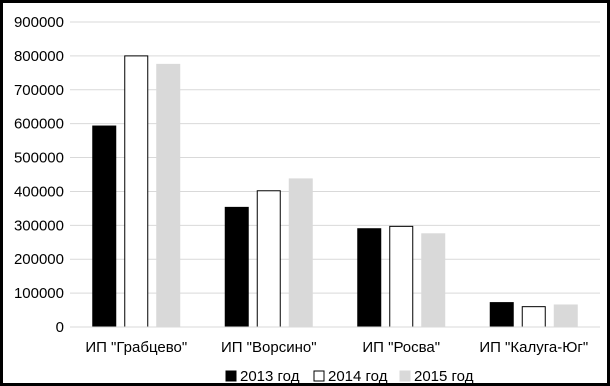  What do you see at coordinates (501, 315) in the screenshot?
I see `bar-2013-год-3` at bounding box center [501, 315].